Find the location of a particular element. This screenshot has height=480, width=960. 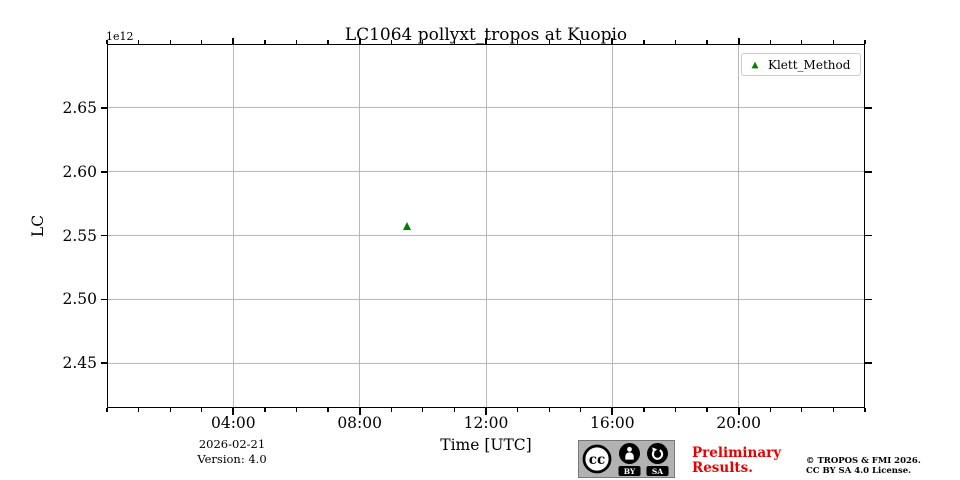

preliminary-line2: Results. is located at coordinates (722, 467).